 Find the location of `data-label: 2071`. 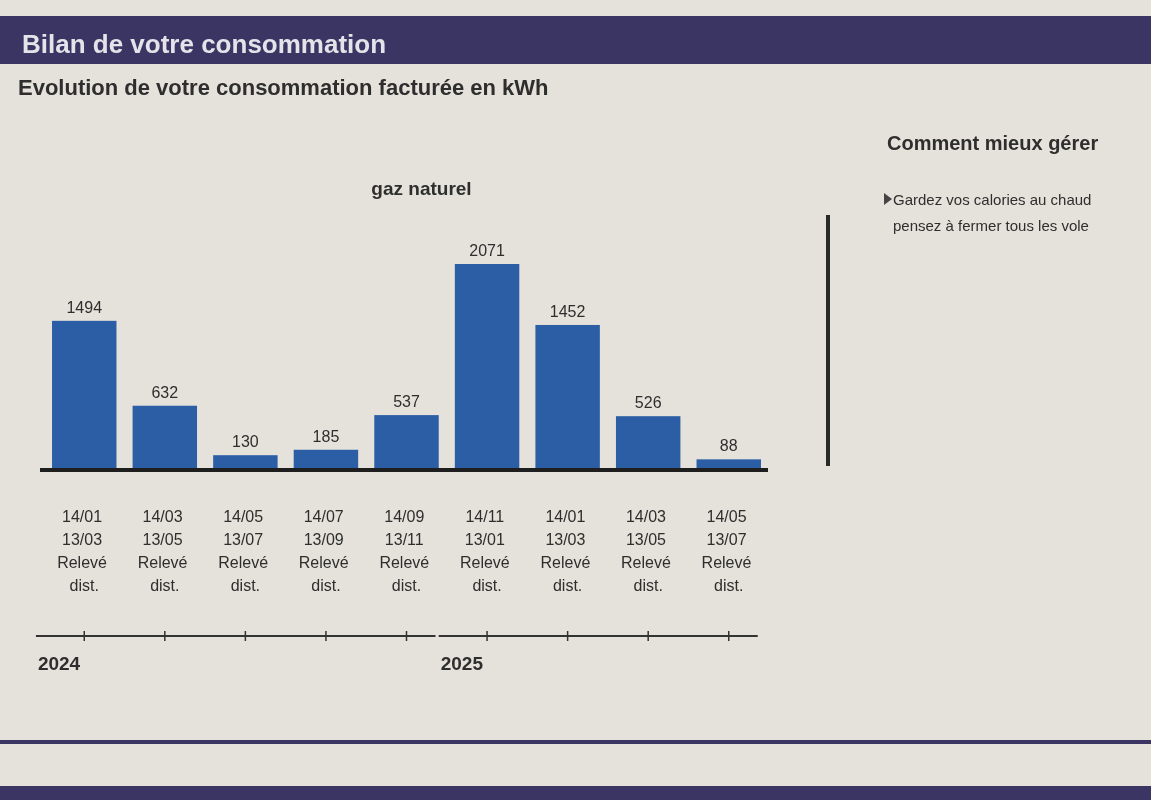

data-label: 2071 is located at coordinates (487, 250).